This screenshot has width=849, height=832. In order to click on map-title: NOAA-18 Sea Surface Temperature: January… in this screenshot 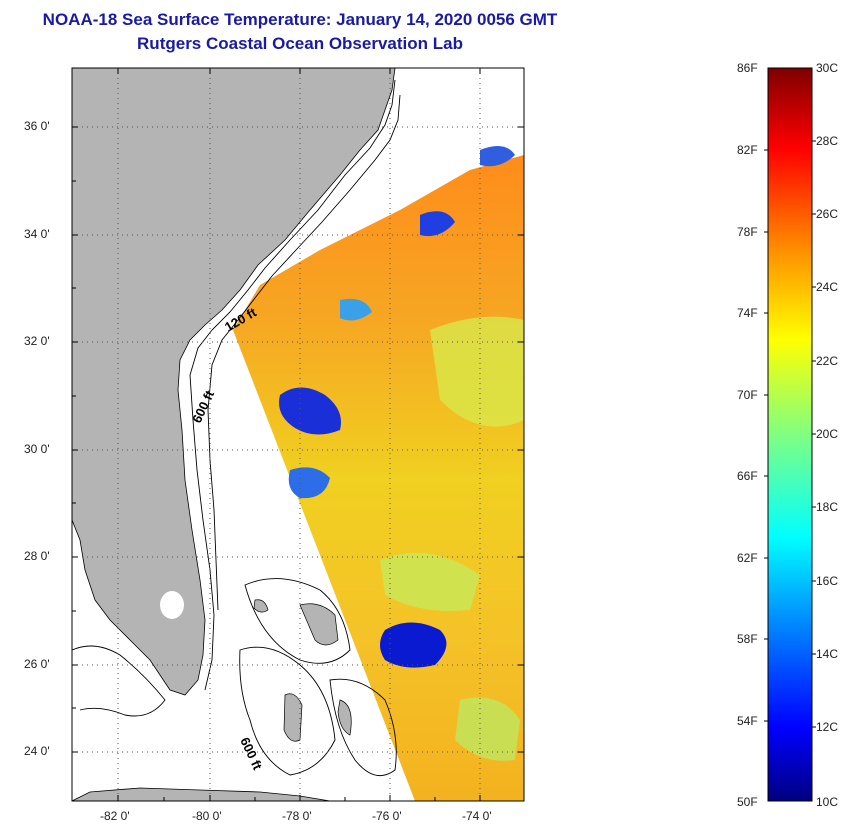, I will do `click(300, 19)`.